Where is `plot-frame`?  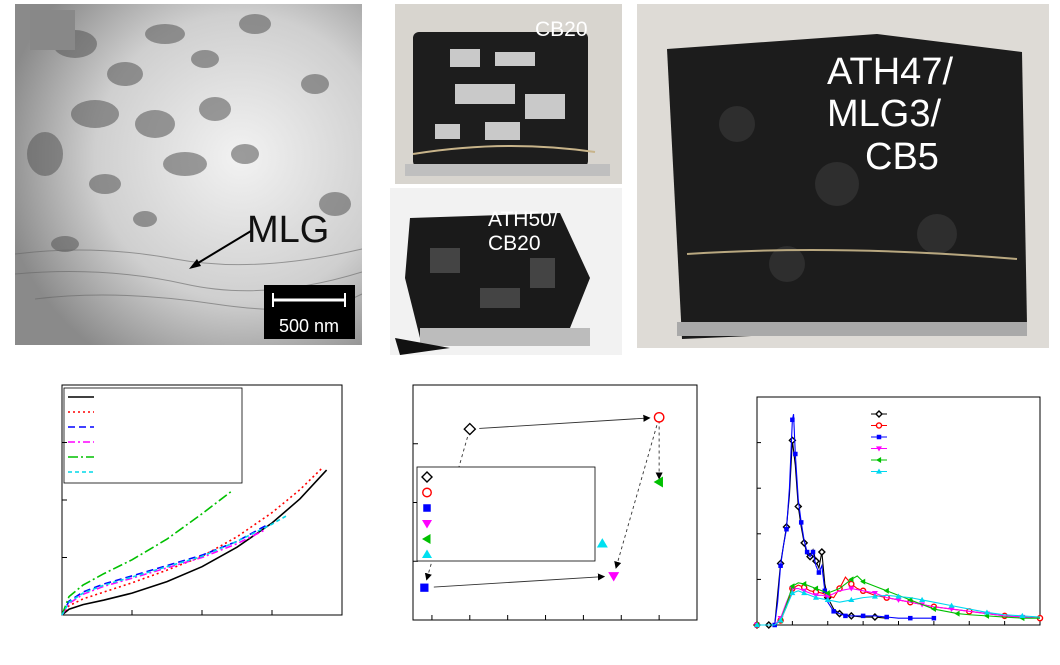 plot-frame is located at coordinates (202, 500).